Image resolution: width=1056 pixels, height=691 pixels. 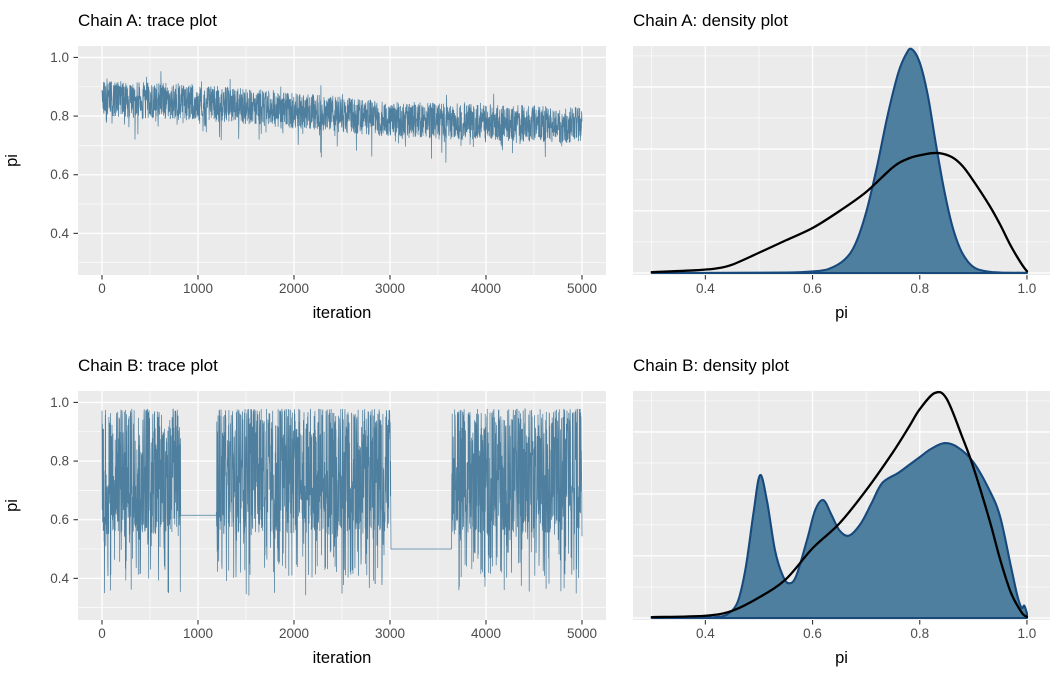 I want to click on chart-title: Chain A: trace plot, so click(x=147, y=20).